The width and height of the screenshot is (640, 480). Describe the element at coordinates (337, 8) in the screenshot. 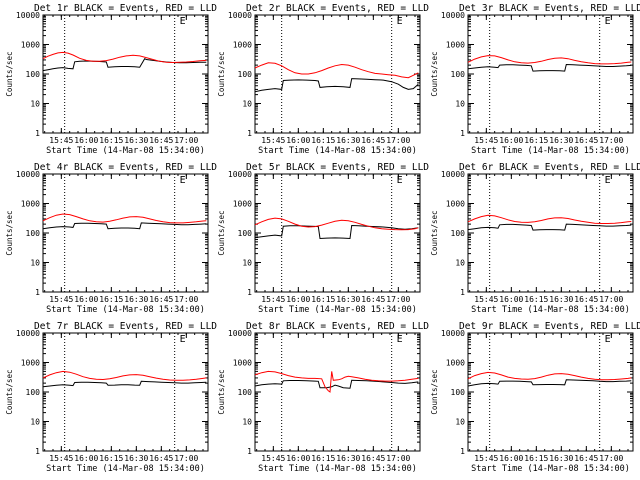

I see `panel-title: Det 2r BLACK = Events, RED = LLD` at that location.